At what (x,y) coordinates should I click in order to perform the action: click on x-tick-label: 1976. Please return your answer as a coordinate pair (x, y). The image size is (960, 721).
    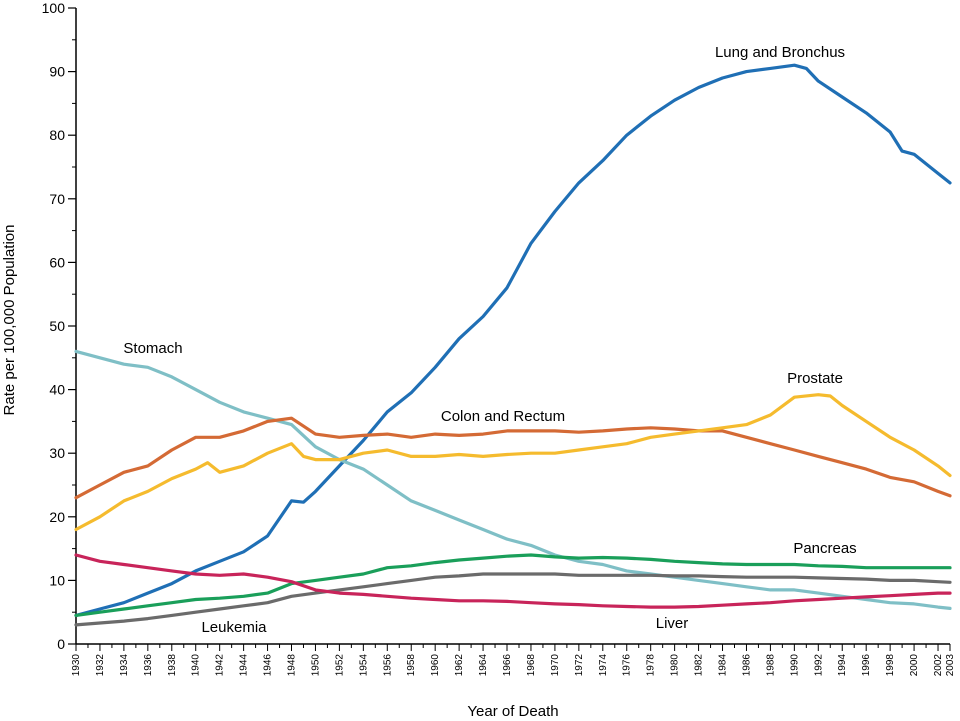
    Looking at the image, I should click on (627, 665).